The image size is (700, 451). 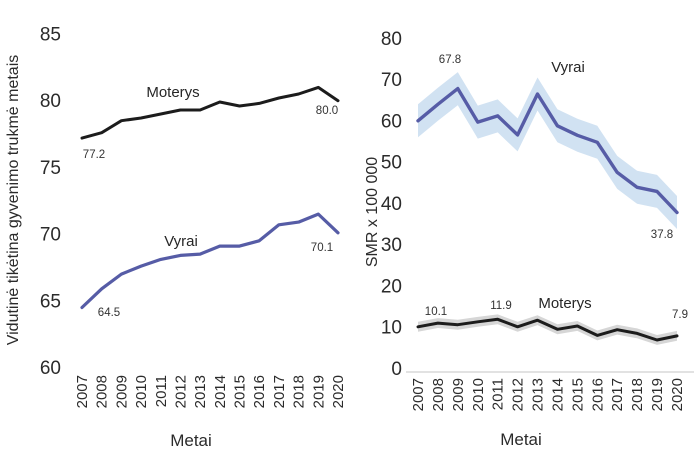 What do you see at coordinates (391, 163) in the screenshot?
I see `y-tick-label: 50` at bounding box center [391, 163].